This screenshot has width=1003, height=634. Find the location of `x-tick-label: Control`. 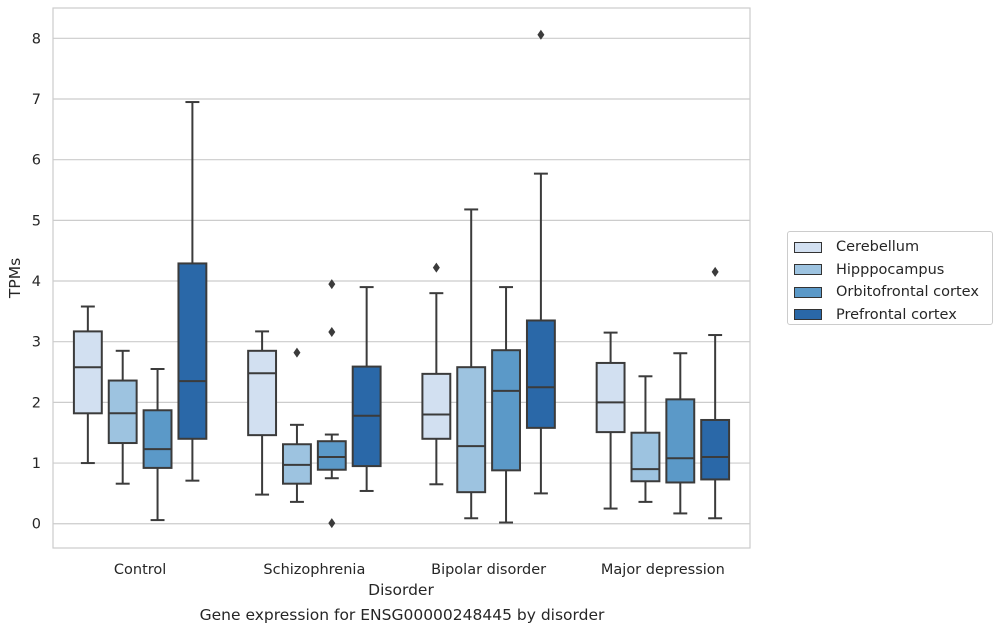

x-tick-label: Control is located at coordinates (140, 570).